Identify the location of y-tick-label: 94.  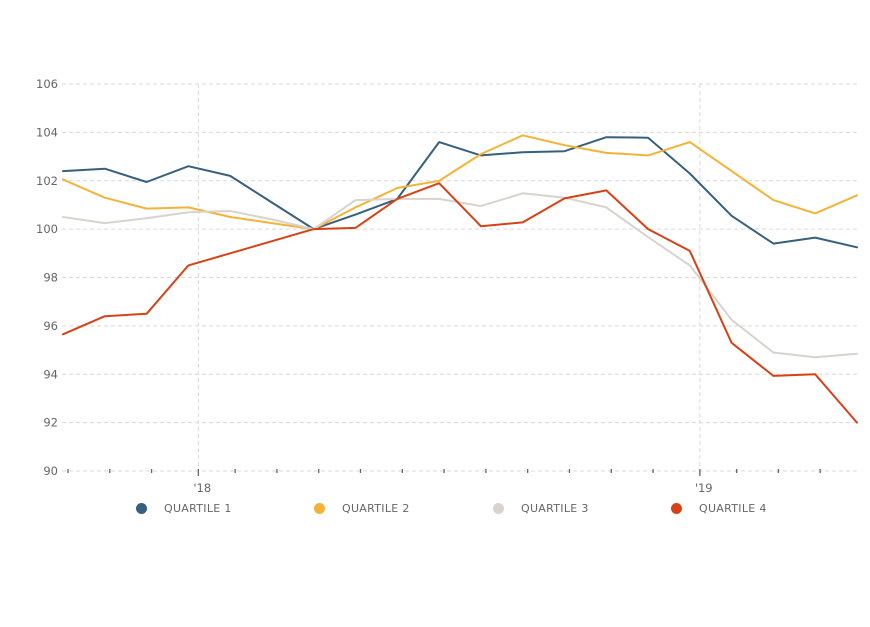
(50, 374).